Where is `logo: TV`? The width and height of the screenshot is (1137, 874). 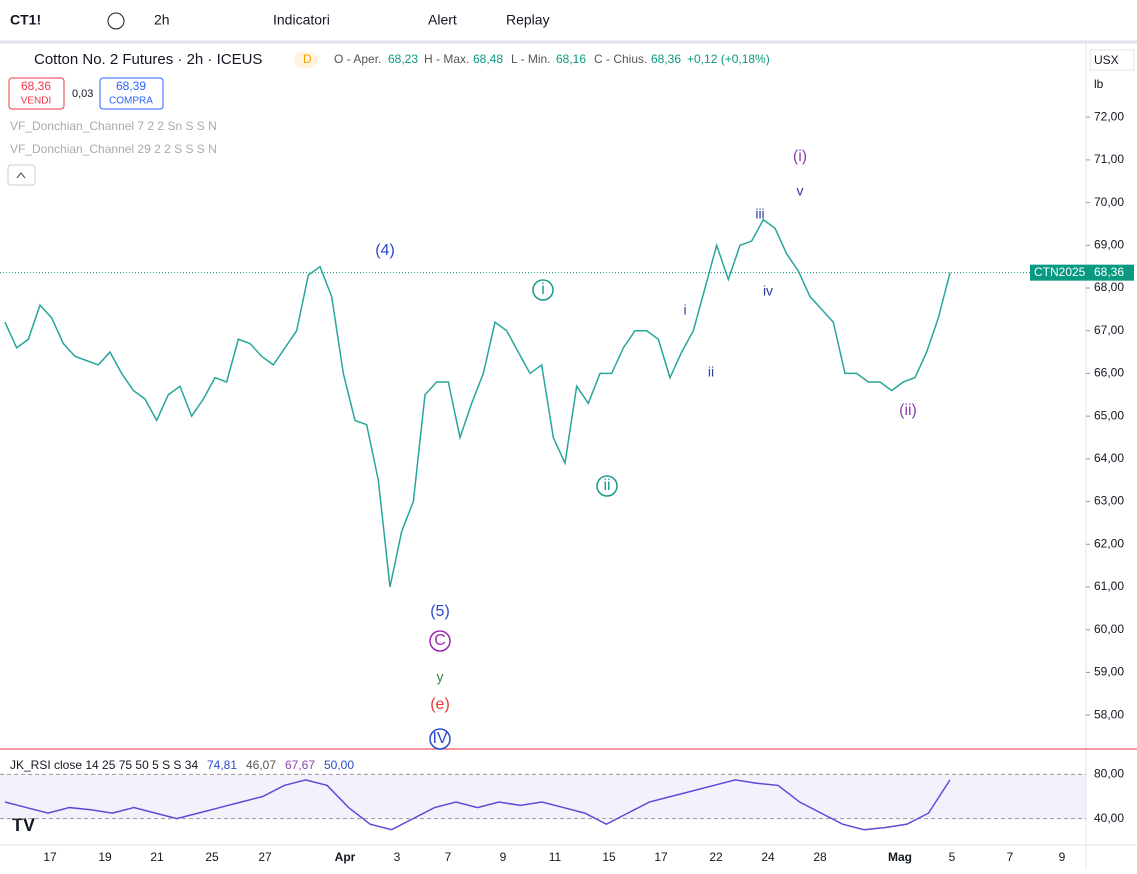
logo: TV is located at coordinates (23, 825).